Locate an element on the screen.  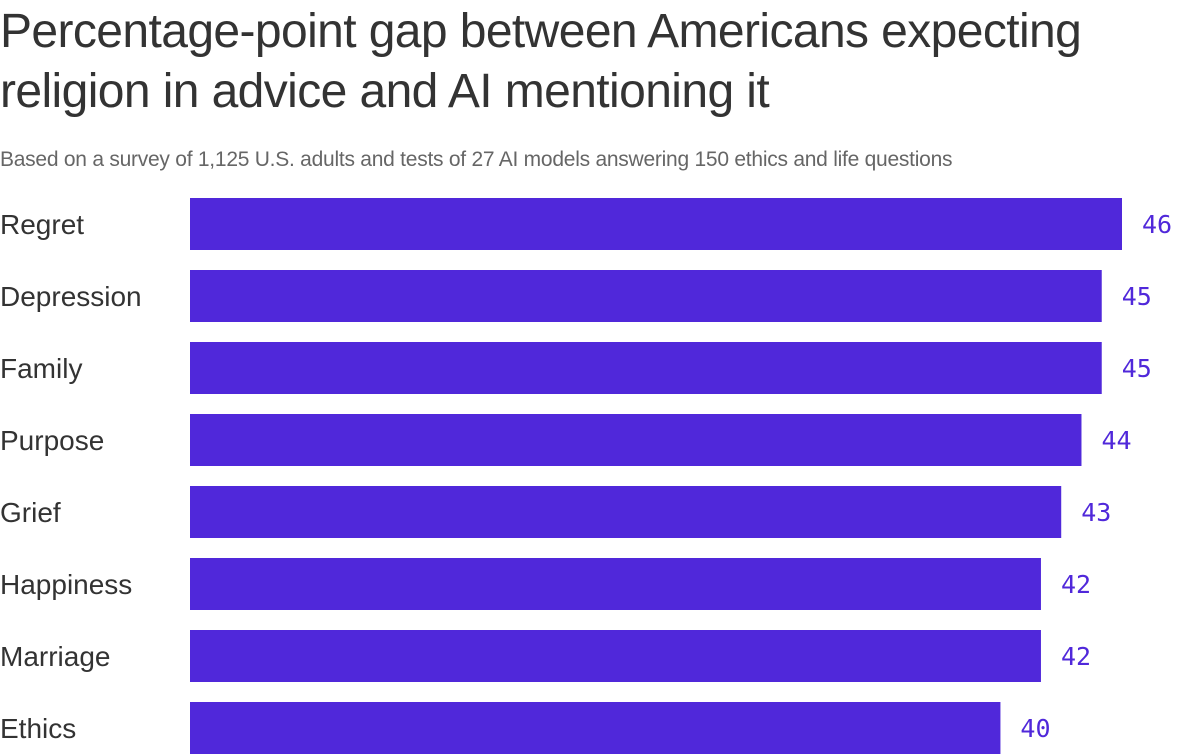
value-label: 46 is located at coordinates (1157, 224).